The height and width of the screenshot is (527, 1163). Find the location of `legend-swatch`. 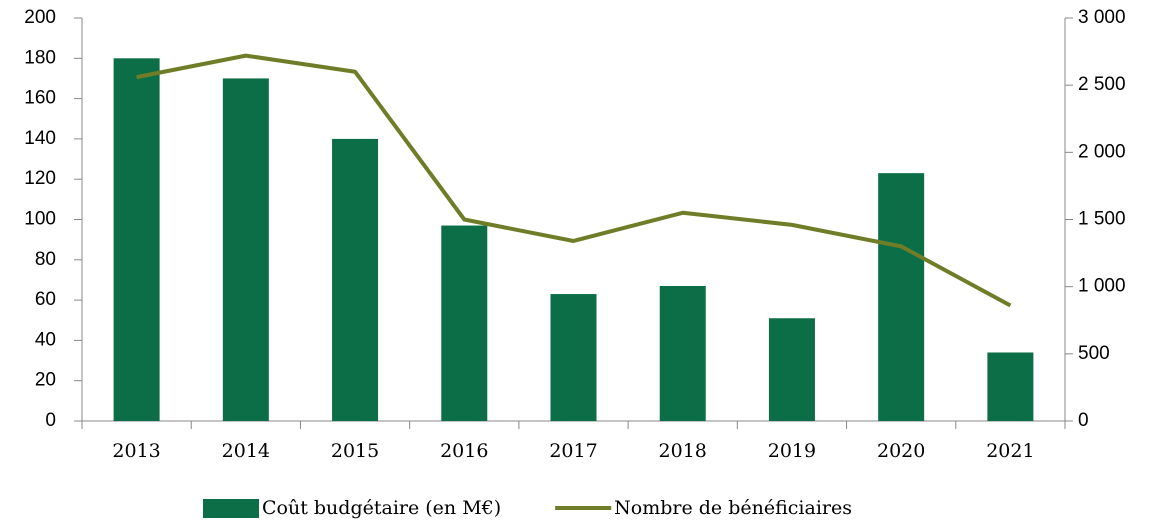

legend-swatch is located at coordinates (231, 508).